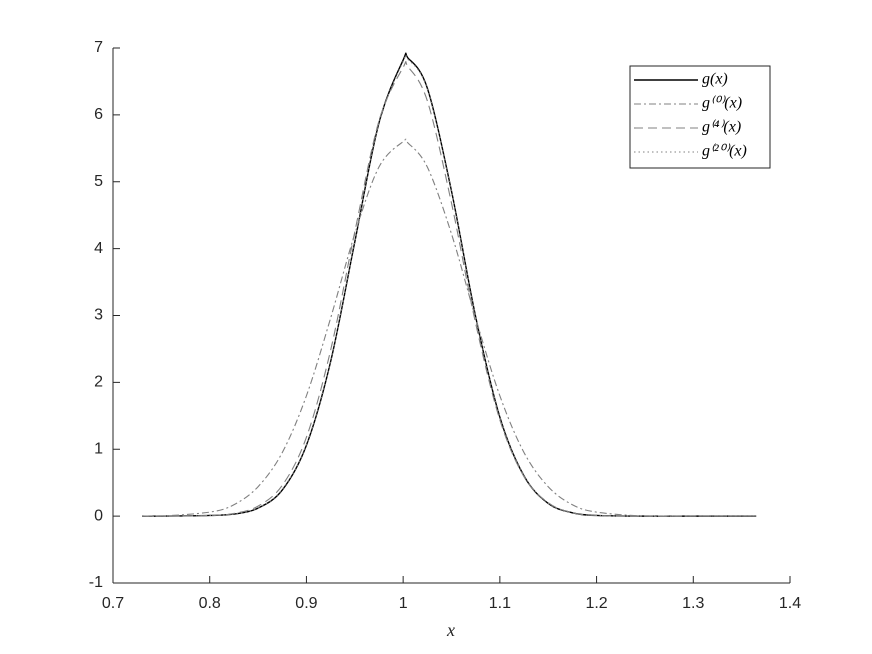 This screenshot has width=872, height=654. I want to click on x-tick-label: 1, so click(403, 603).